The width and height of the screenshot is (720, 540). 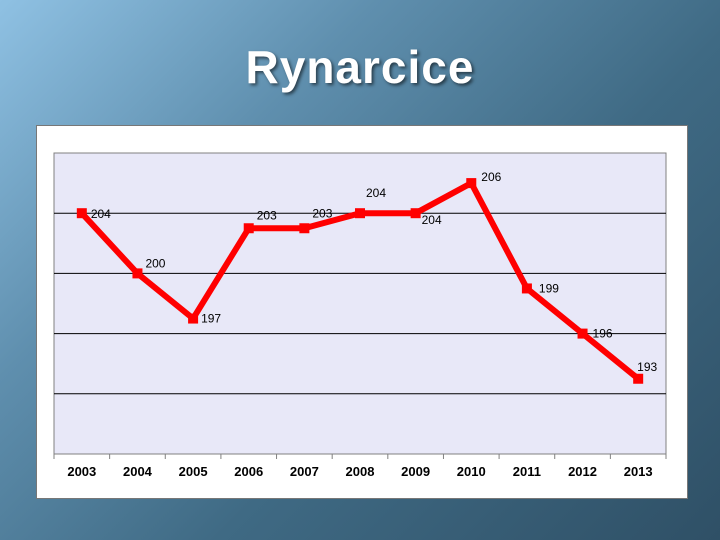 I want to click on data-label: 193, so click(x=647, y=367).